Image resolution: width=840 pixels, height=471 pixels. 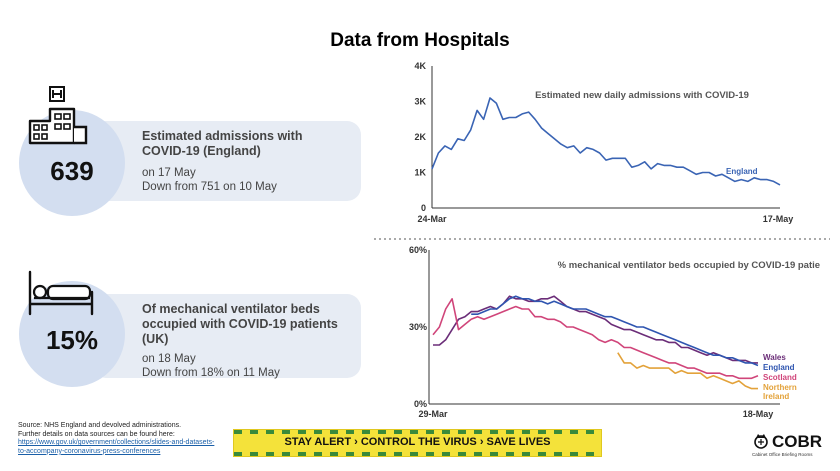 I want to click on chart2-series-line-scotland, so click(x=595, y=339).